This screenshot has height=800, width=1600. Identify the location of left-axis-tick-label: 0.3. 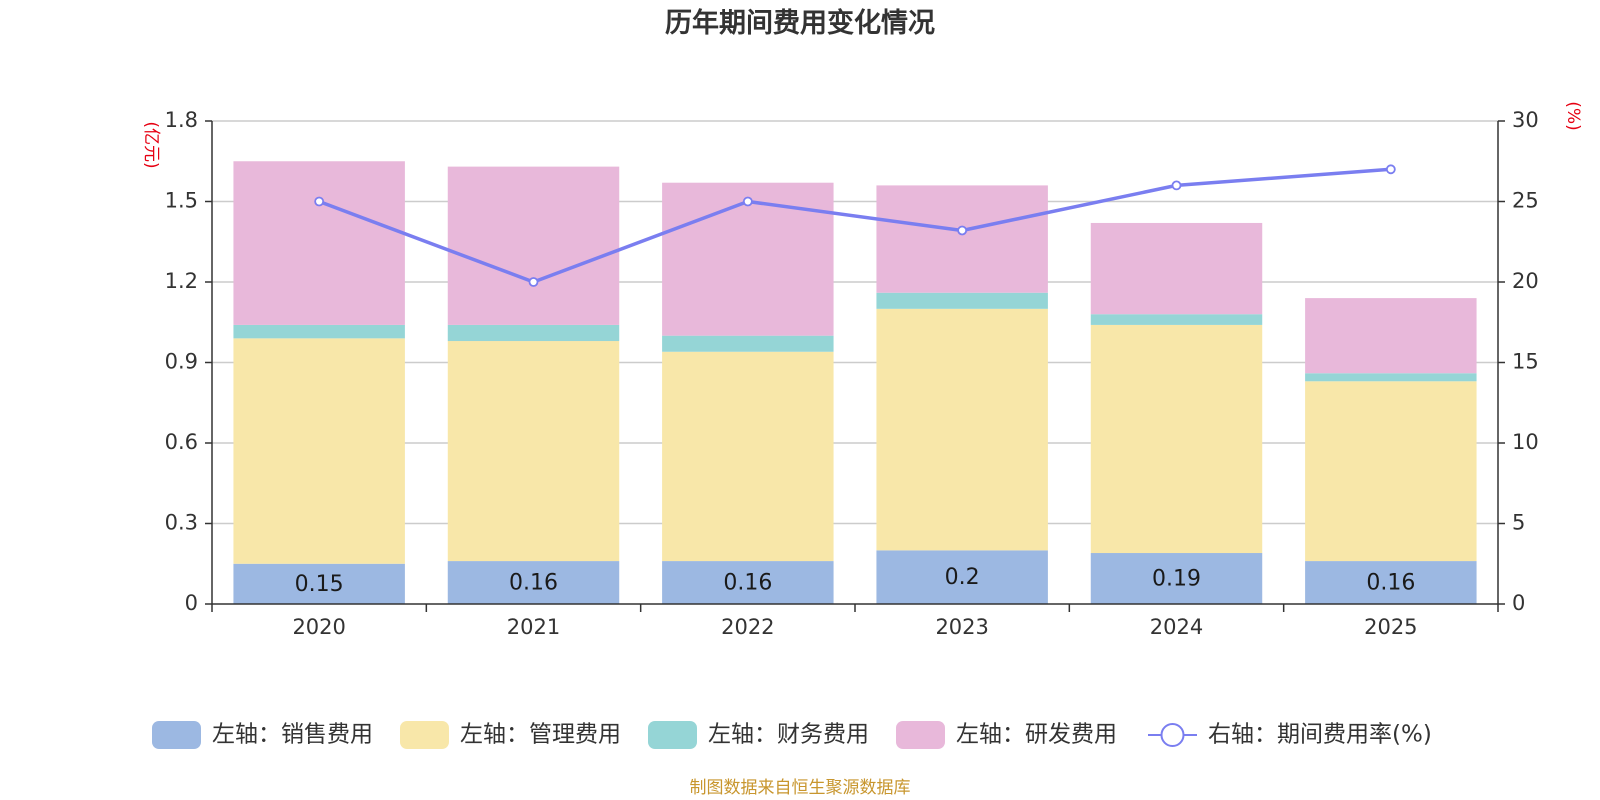
(181, 523).